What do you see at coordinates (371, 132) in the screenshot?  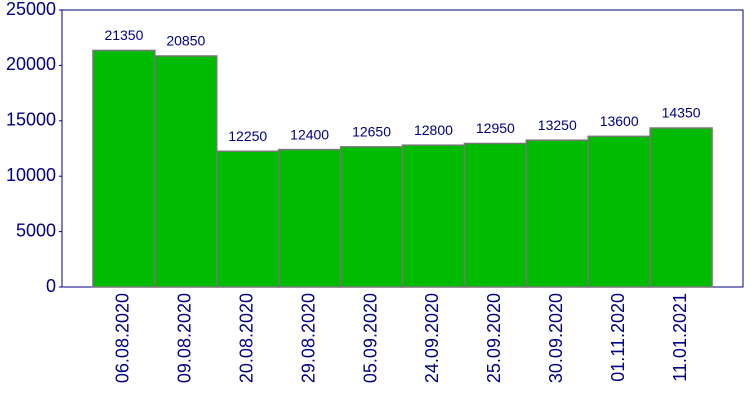 I see `value-label: 12650` at bounding box center [371, 132].